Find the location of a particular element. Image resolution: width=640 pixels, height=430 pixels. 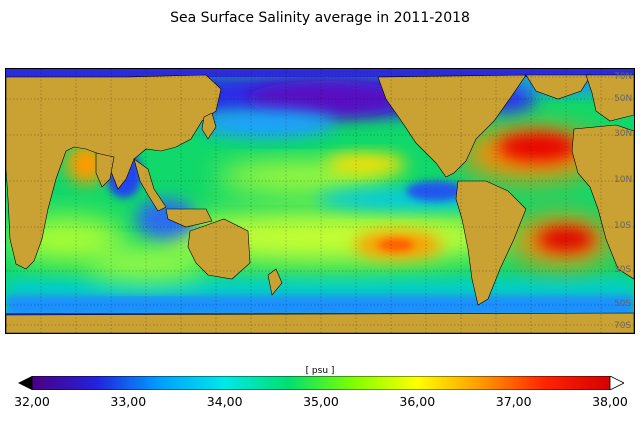

lat-label-30s: 30S is located at coordinates (623, 270).